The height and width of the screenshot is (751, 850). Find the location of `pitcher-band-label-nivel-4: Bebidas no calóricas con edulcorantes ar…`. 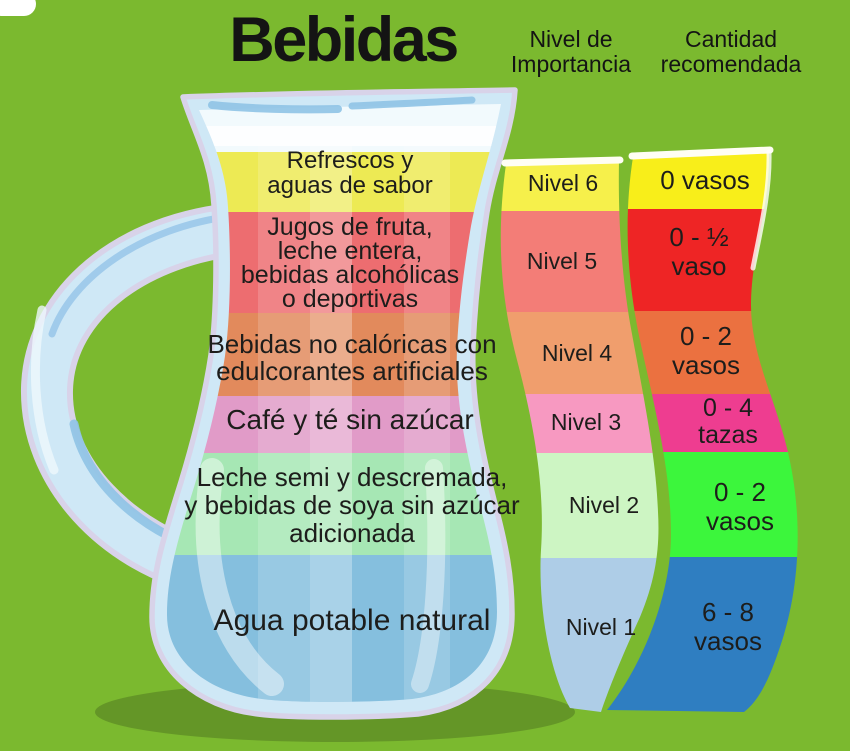

pitcher-band-label-nivel-4: Bebidas no calóricas con edulcorantes ar… is located at coordinates (352, 357).